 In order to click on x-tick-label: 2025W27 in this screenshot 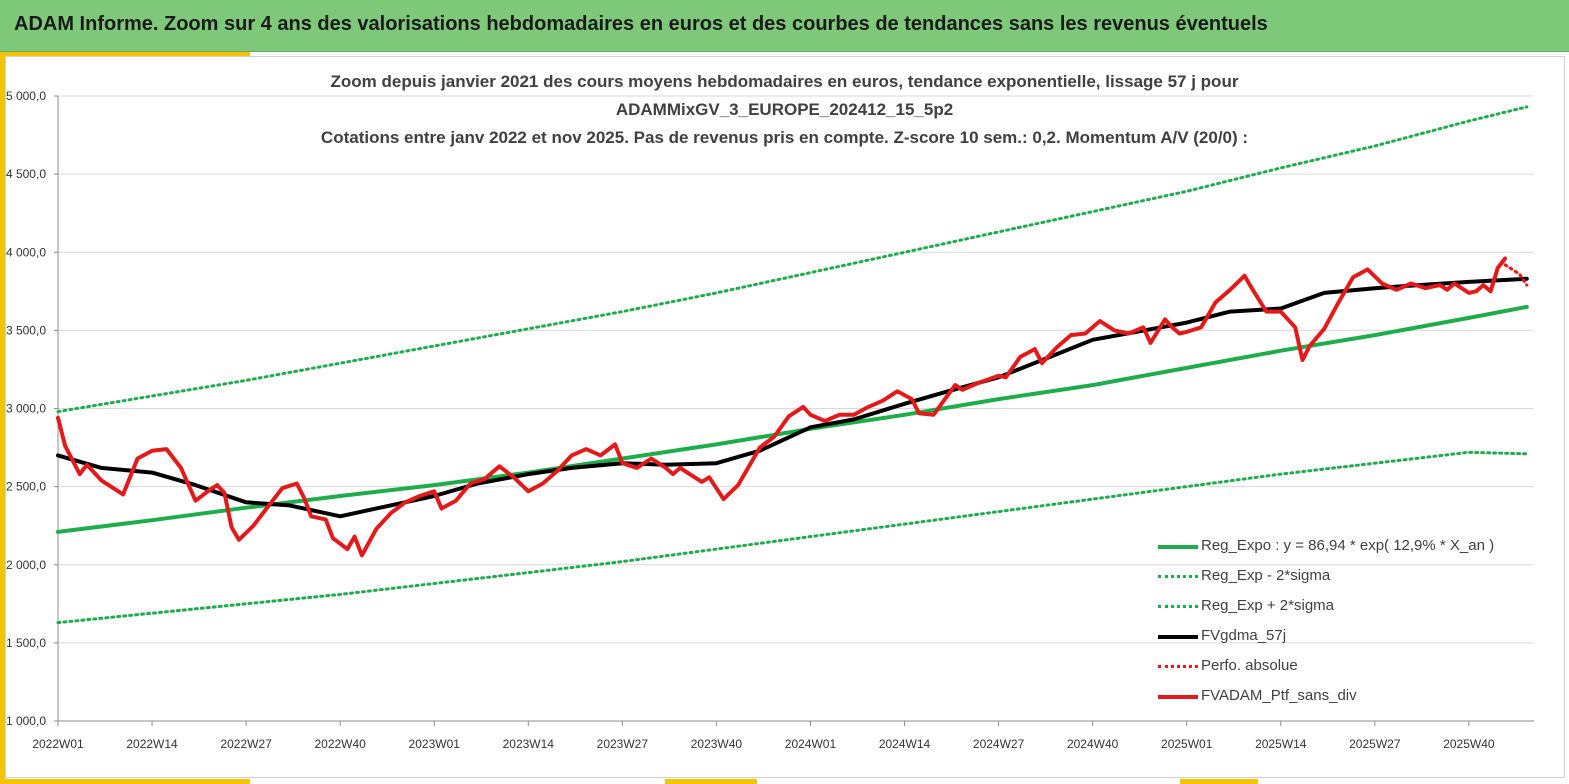, I will do `click(1375, 744)`.